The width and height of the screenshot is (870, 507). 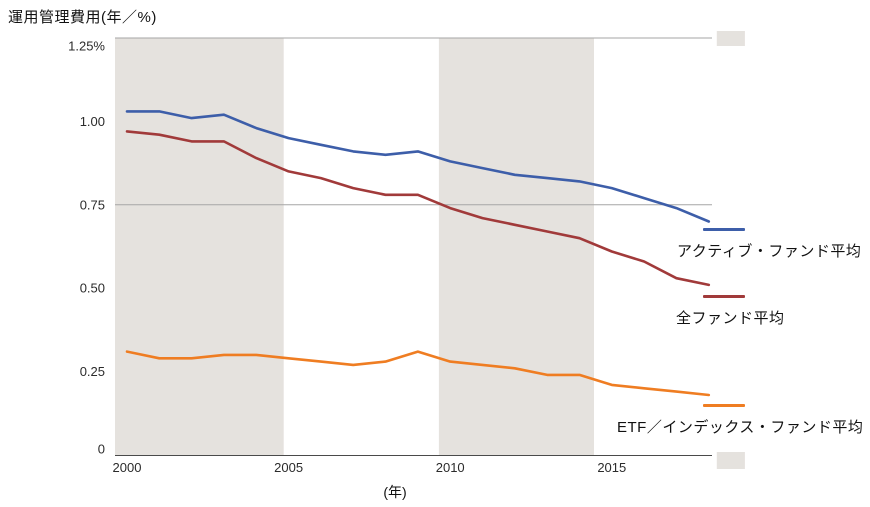 What do you see at coordinates (101, 449) in the screenshot?
I see `y-tick-label: 0` at bounding box center [101, 449].